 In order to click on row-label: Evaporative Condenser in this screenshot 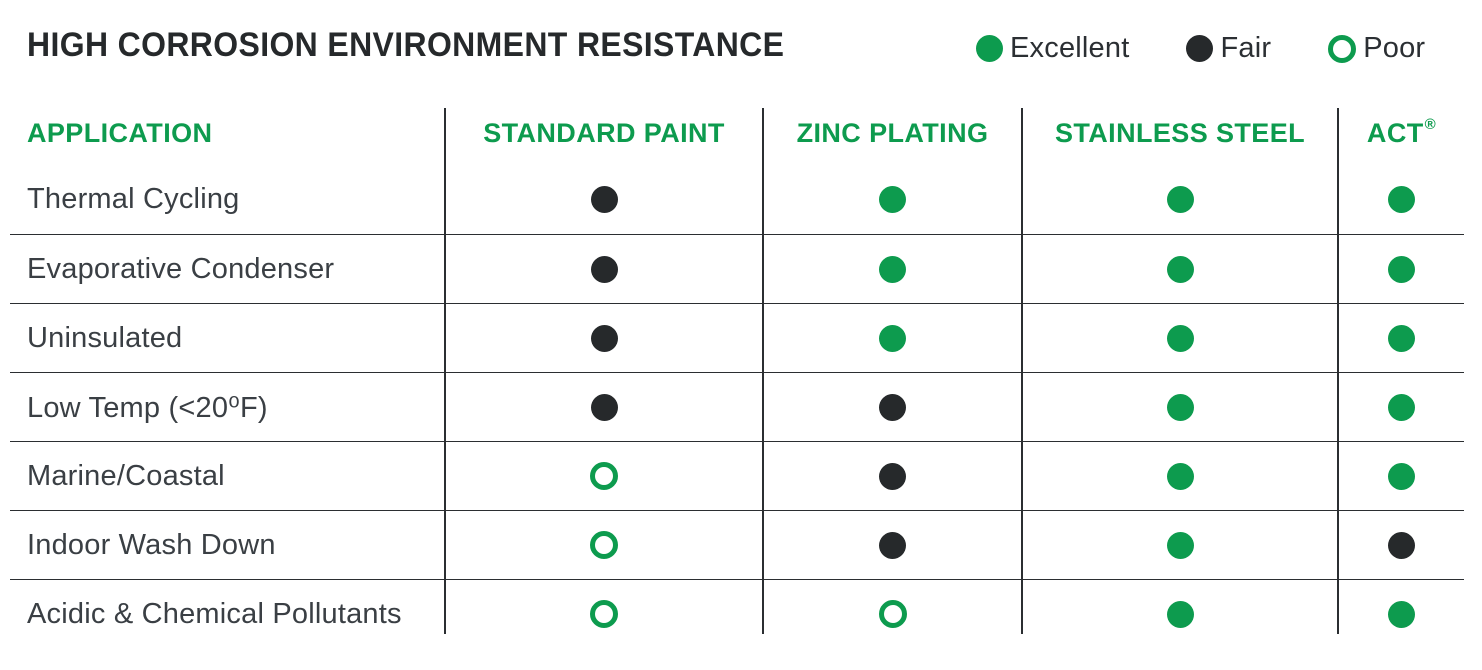, I will do `click(181, 268)`.